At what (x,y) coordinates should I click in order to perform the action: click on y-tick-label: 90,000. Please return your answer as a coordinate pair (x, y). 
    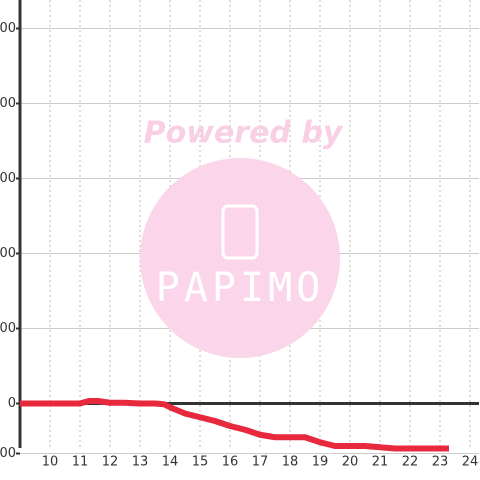
    Looking at the image, I should click on (8, 178).